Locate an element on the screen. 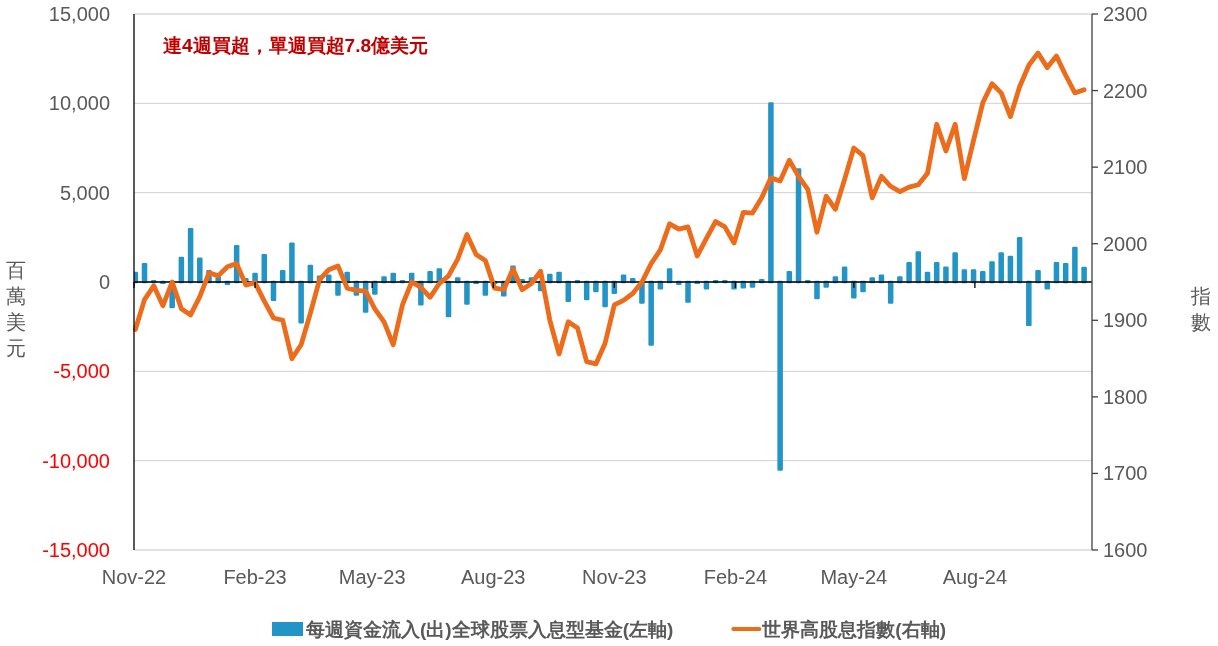  y-tick-label: -5,000 is located at coordinates (81, 371).